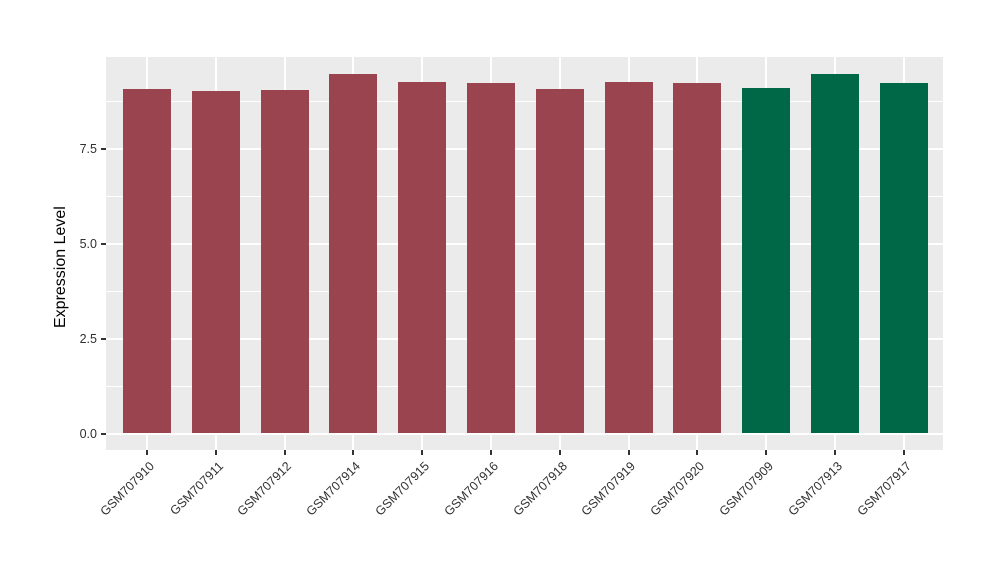 The image size is (1000, 580). What do you see at coordinates (196, 488) in the screenshot?
I see `x-tick-label: GSM707911` at bounding box center [196, 488].